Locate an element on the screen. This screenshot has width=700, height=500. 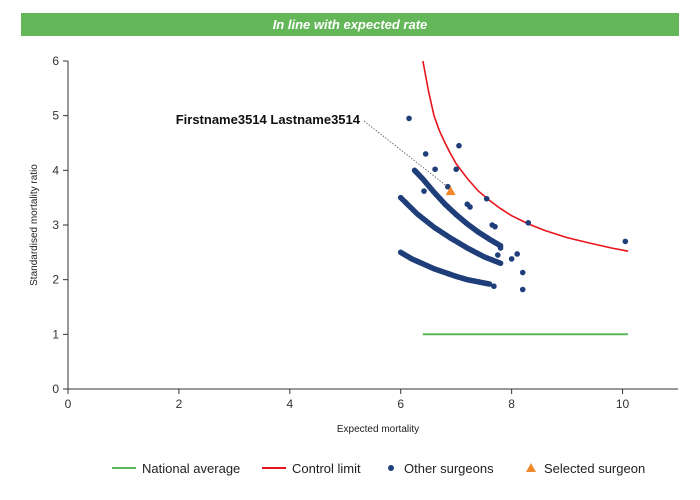
legend-label: Control limit is located at coordinates (326, 468).